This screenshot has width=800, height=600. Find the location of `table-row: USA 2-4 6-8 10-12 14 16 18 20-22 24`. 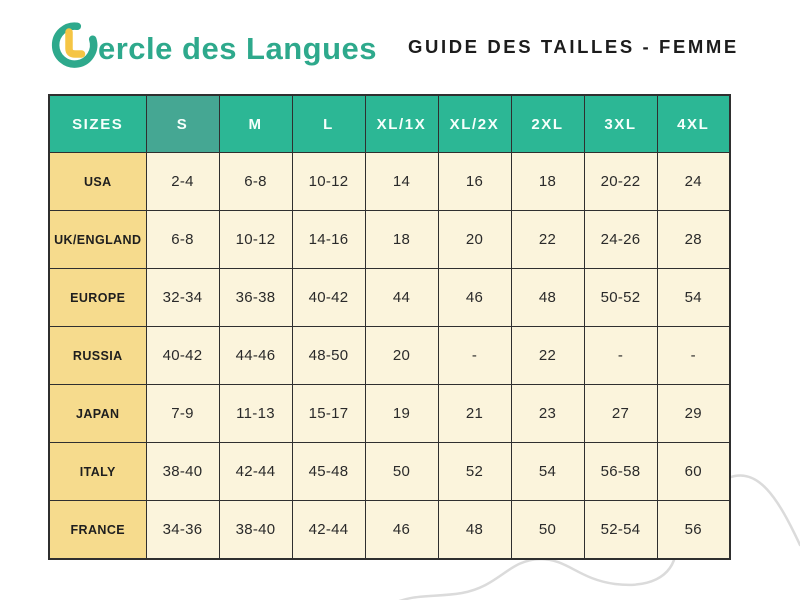

table-row: USA 2-4 6-8 10-12 14 16 18 20-22 24 is located at coordinates (389, 181).